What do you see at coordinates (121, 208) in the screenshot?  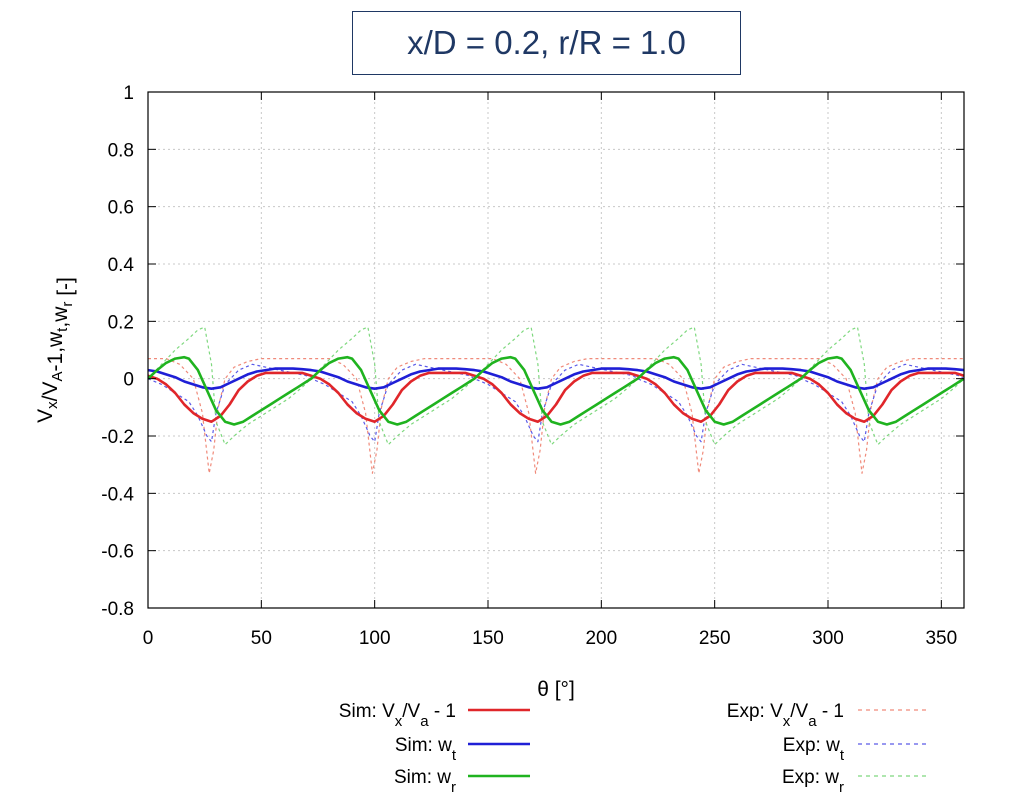 I see `y-tick-label: 0.6` at bounding box center [121, 208].